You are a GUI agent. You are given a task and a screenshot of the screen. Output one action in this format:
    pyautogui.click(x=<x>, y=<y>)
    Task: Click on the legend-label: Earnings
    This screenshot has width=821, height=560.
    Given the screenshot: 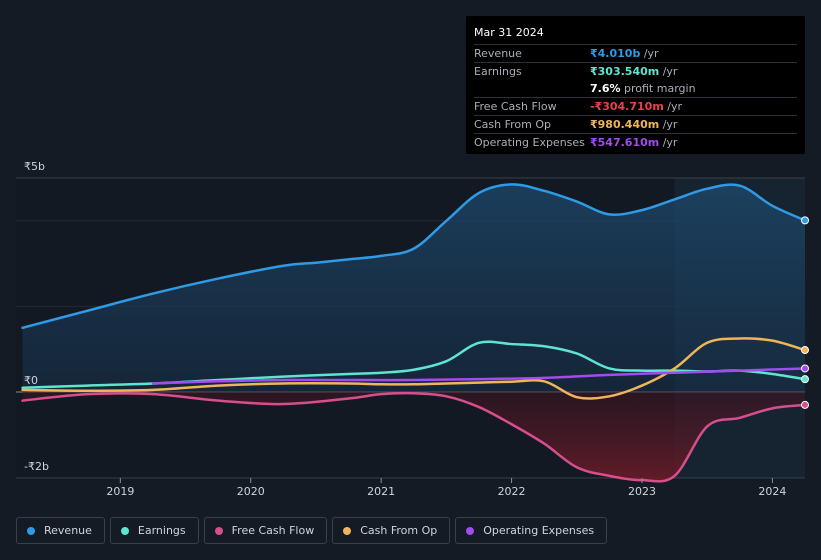 What is the action you would take?
    pyautogui.click(x=161, y=530)
    